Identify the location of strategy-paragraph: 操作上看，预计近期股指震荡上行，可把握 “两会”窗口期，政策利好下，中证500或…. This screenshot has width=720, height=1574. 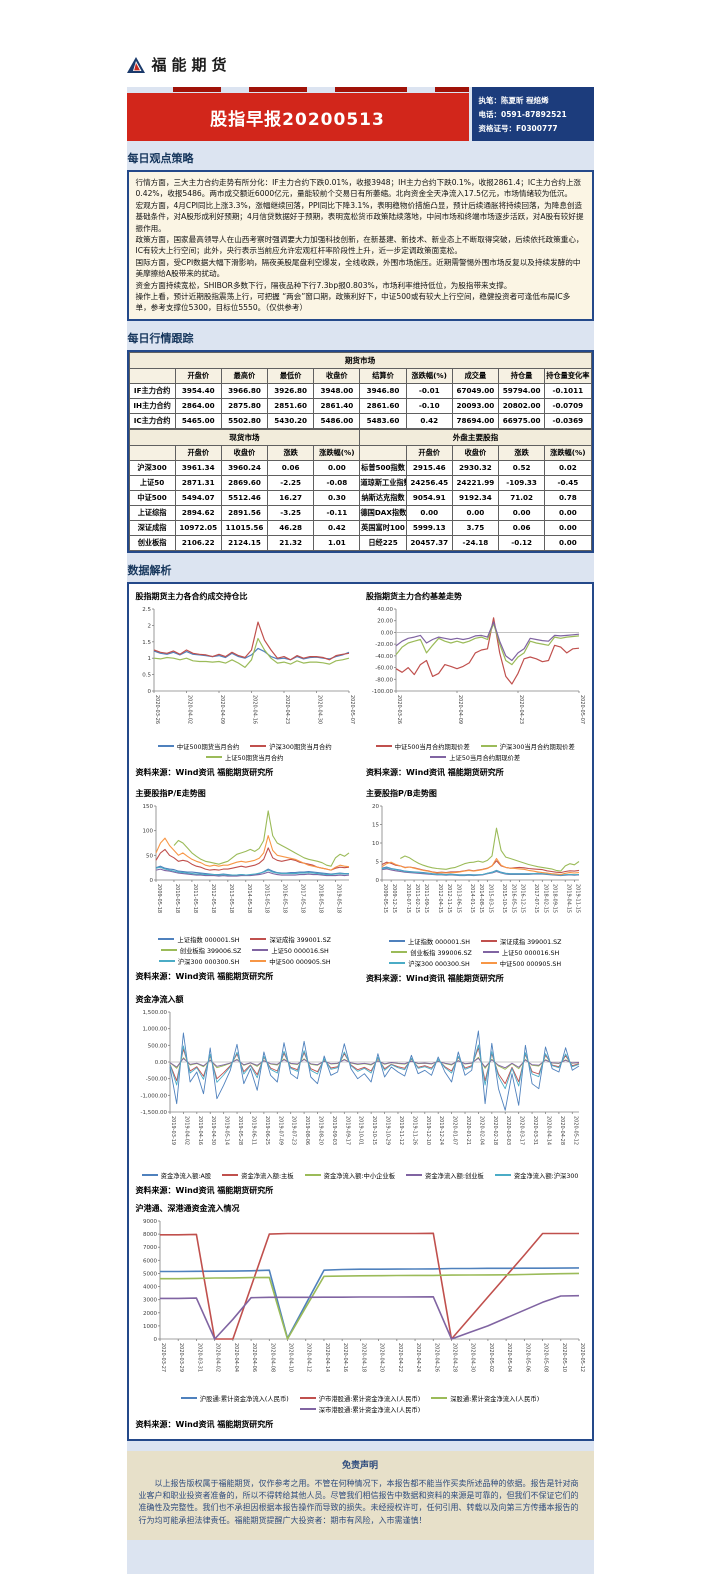
(353, 302).